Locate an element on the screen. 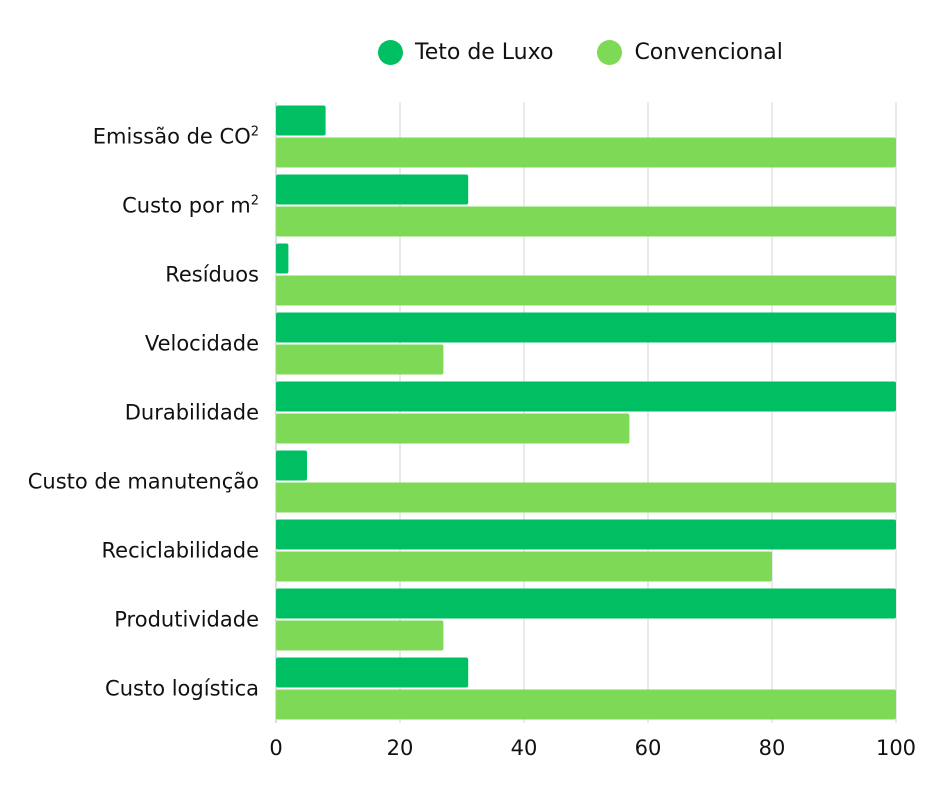  legend: Teto de Luxo Convencional is located at coordinates (602, 52).